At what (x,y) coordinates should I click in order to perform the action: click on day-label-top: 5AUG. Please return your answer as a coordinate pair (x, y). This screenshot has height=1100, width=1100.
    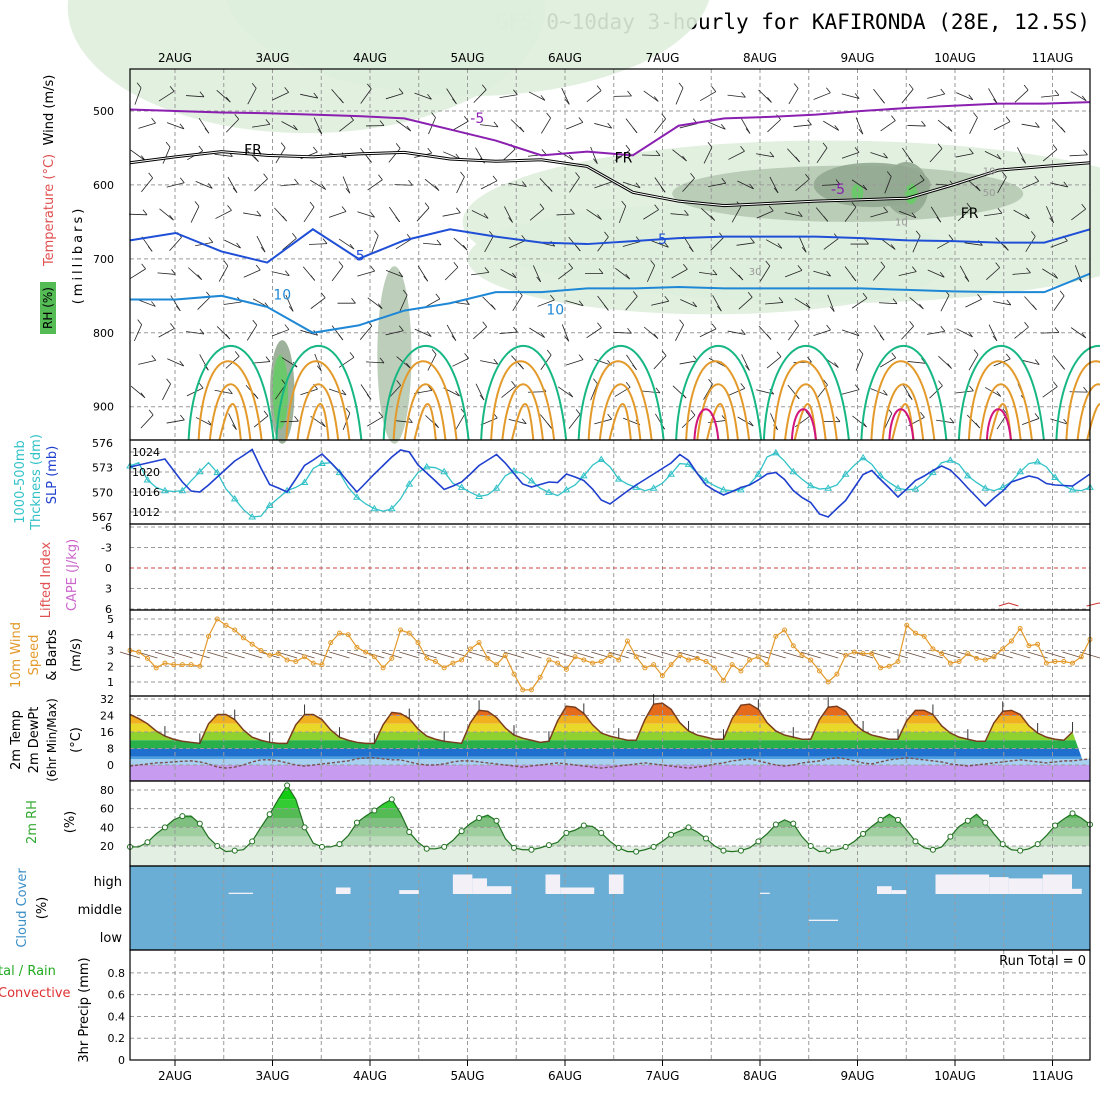
    Looking at the image, I should click on (468, 58).